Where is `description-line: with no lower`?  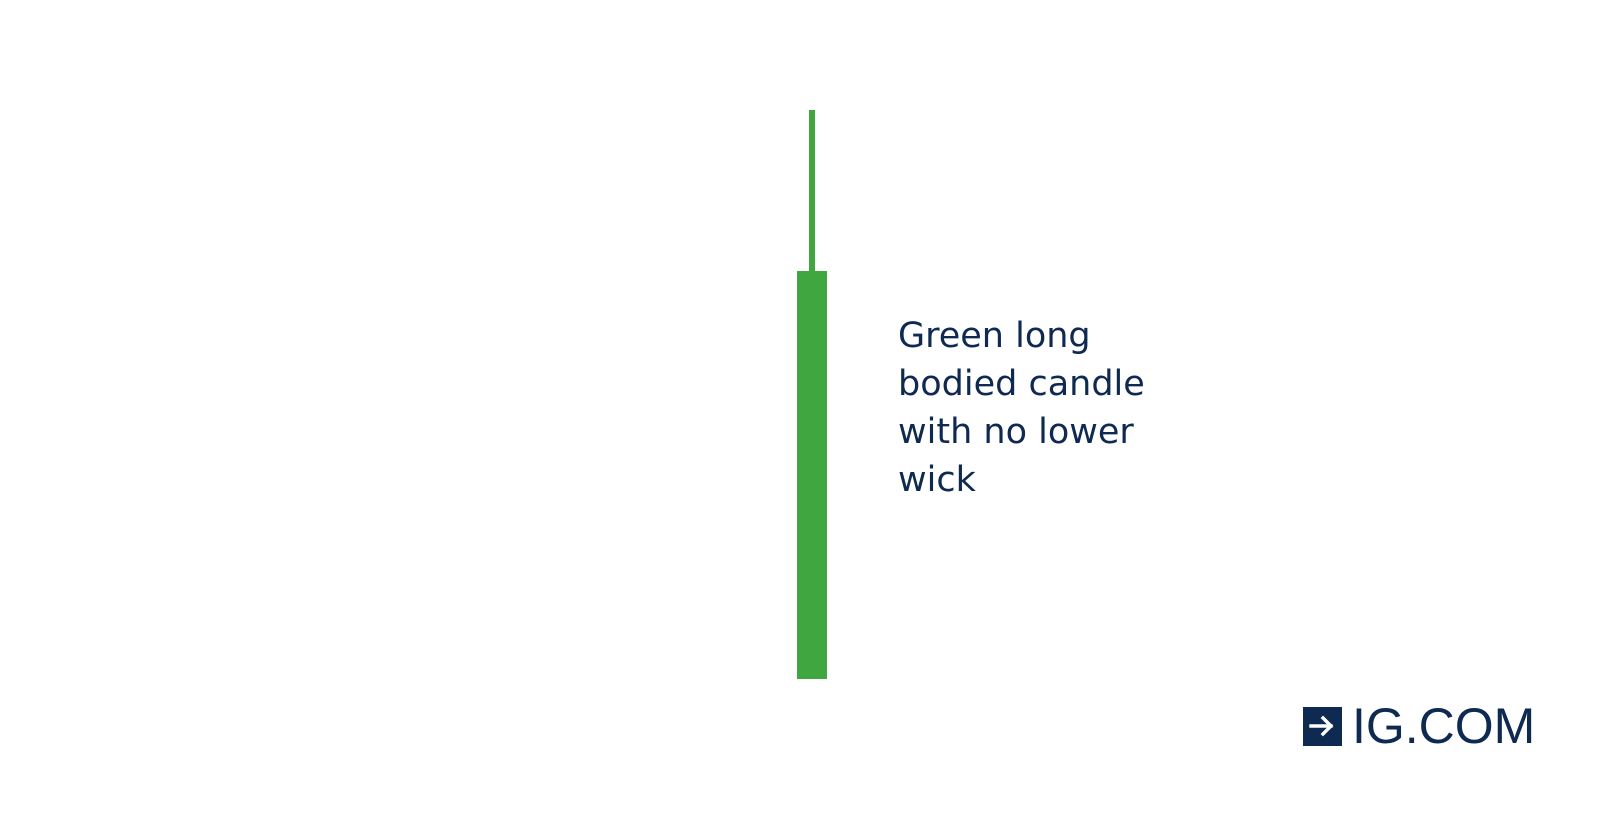 description-line: with no lower is located at coordinates (1016, 432).